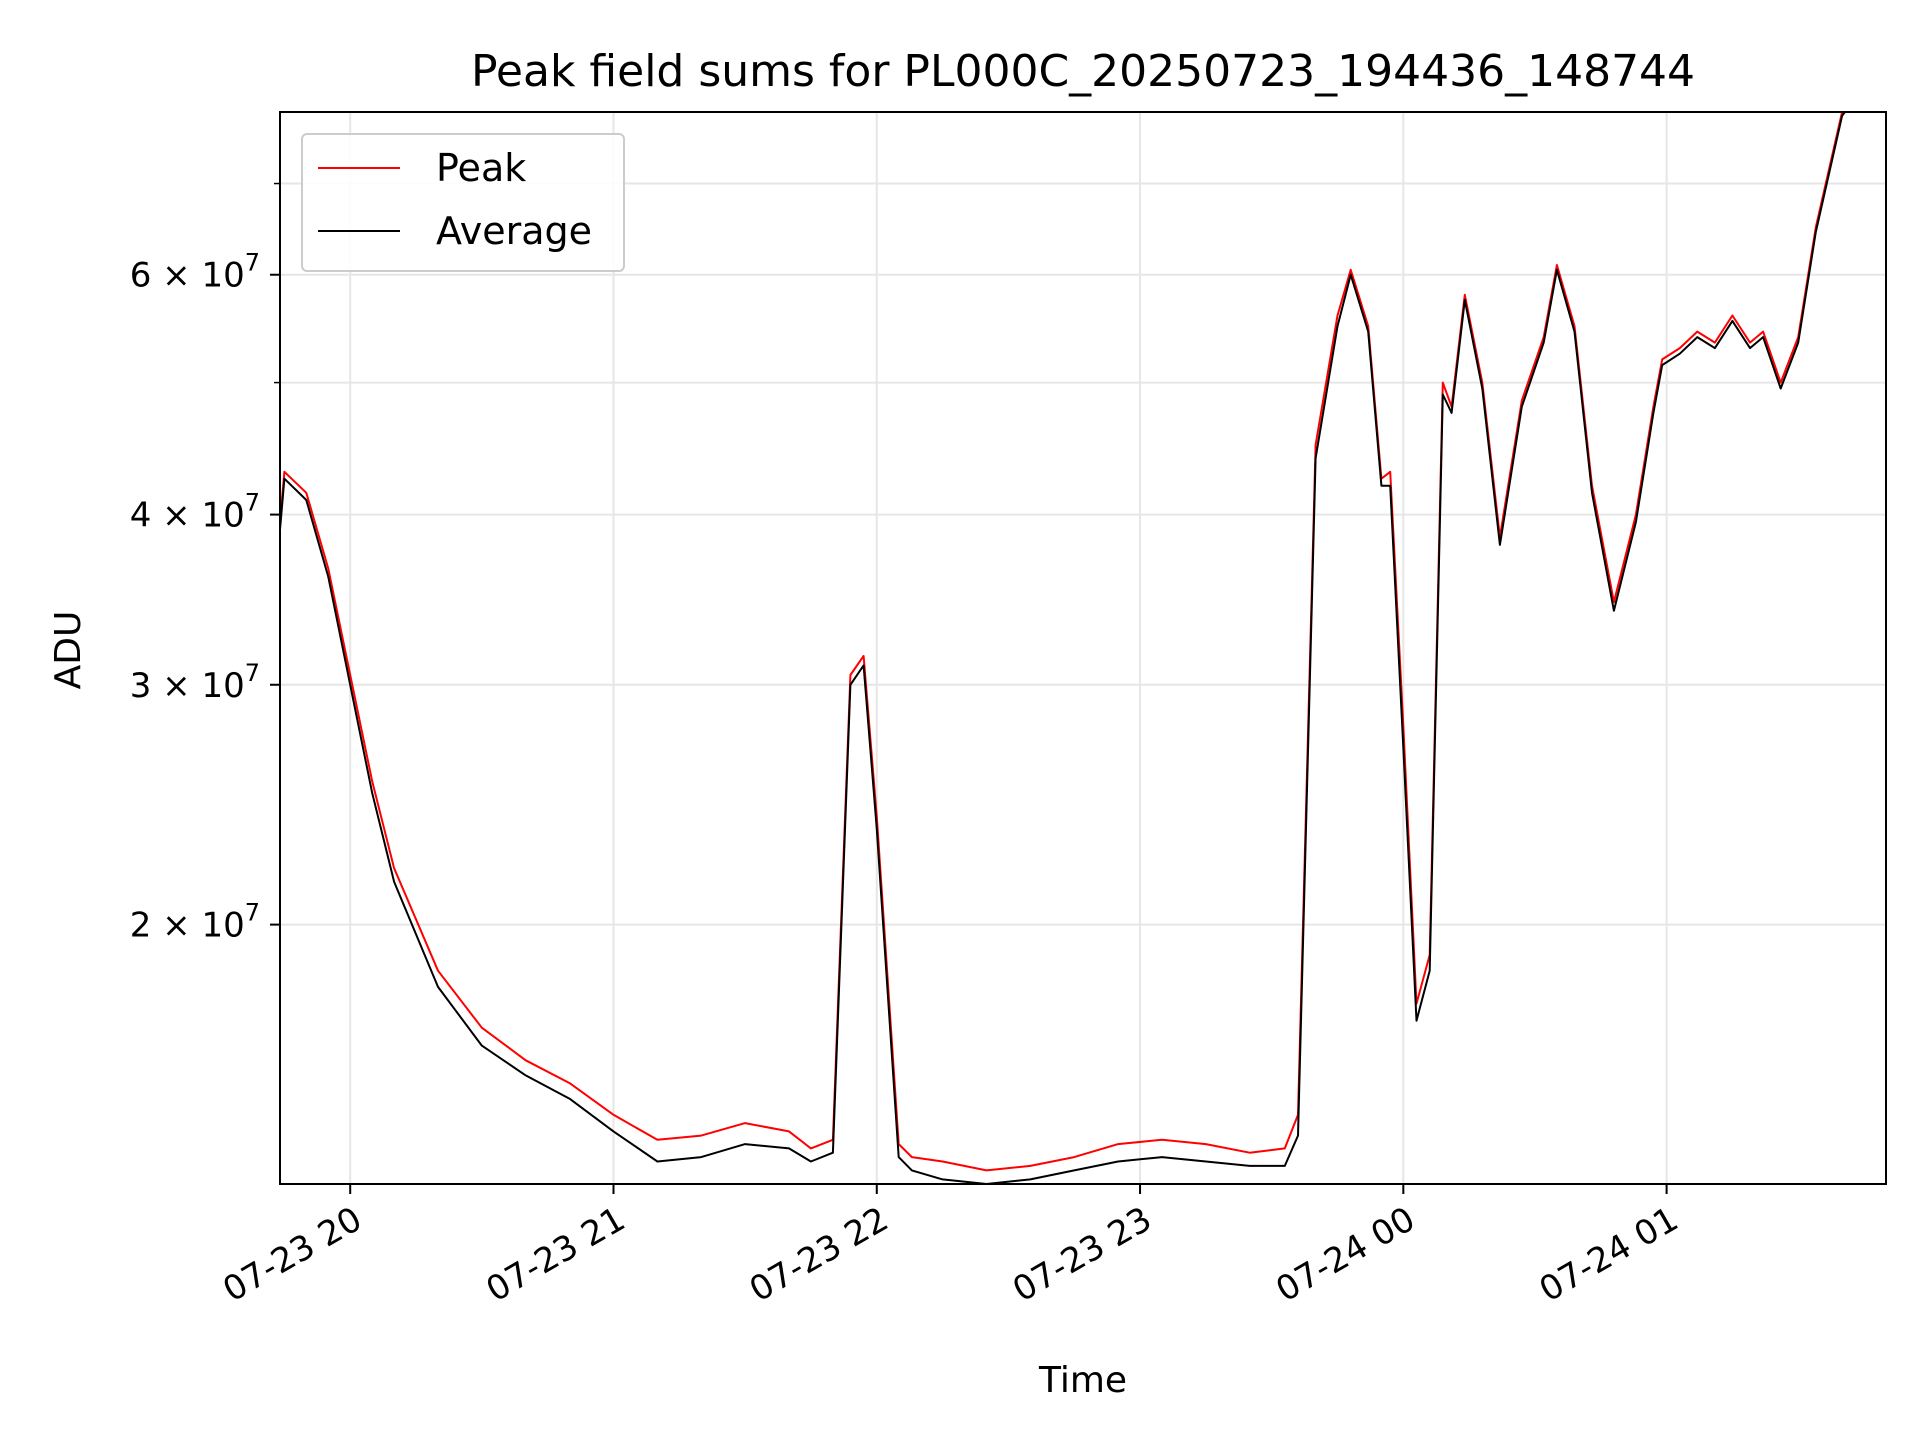  What do you see at coordinates (463, 202) in the screenshot?
I see `legend: Peak Average` at bounding box center [463, 202].